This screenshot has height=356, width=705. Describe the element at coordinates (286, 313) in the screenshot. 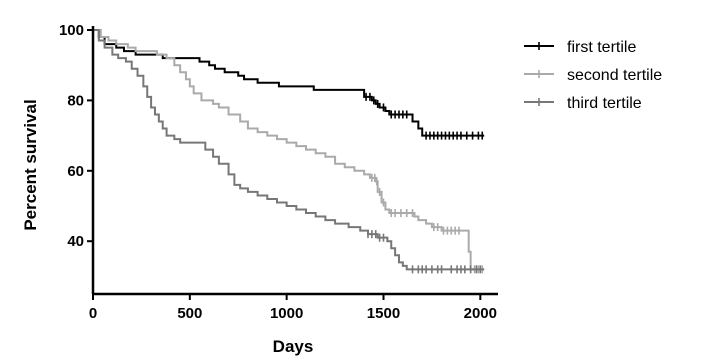

I see `x-tick-label: 1000` at that location.